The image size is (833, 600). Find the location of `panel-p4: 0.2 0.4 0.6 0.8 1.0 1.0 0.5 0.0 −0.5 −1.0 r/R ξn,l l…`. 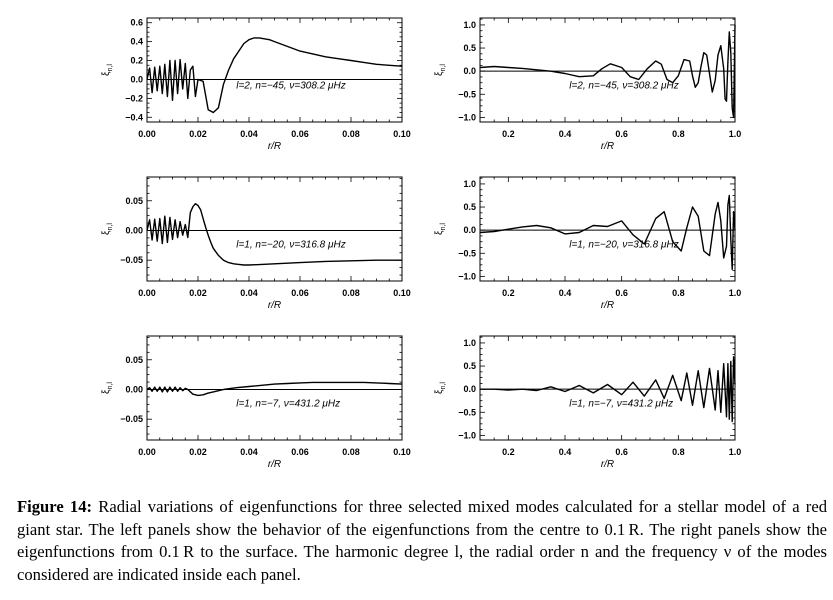

panel-p4: 0.2 0.4 0.6 0.8 1.0 1.0 0.5 0.0 −0.5 −1.0 r/R ξn,l l… is located at coordinates (588, 243).